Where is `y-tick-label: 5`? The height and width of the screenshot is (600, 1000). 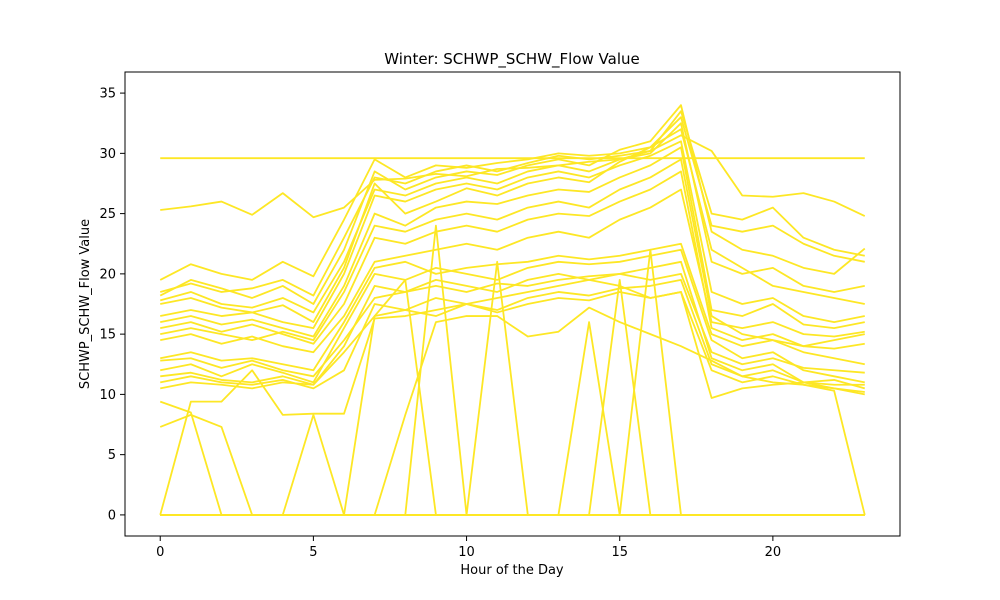 y-tick-label: 5 is located at coordinates (112, 455).